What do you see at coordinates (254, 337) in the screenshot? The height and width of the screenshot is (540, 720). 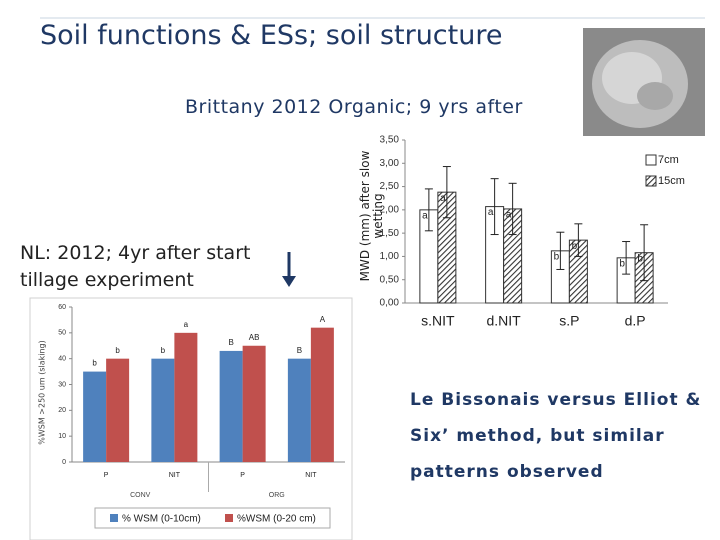 I see `significance-letter: AB` at bounding box center [254, 337].